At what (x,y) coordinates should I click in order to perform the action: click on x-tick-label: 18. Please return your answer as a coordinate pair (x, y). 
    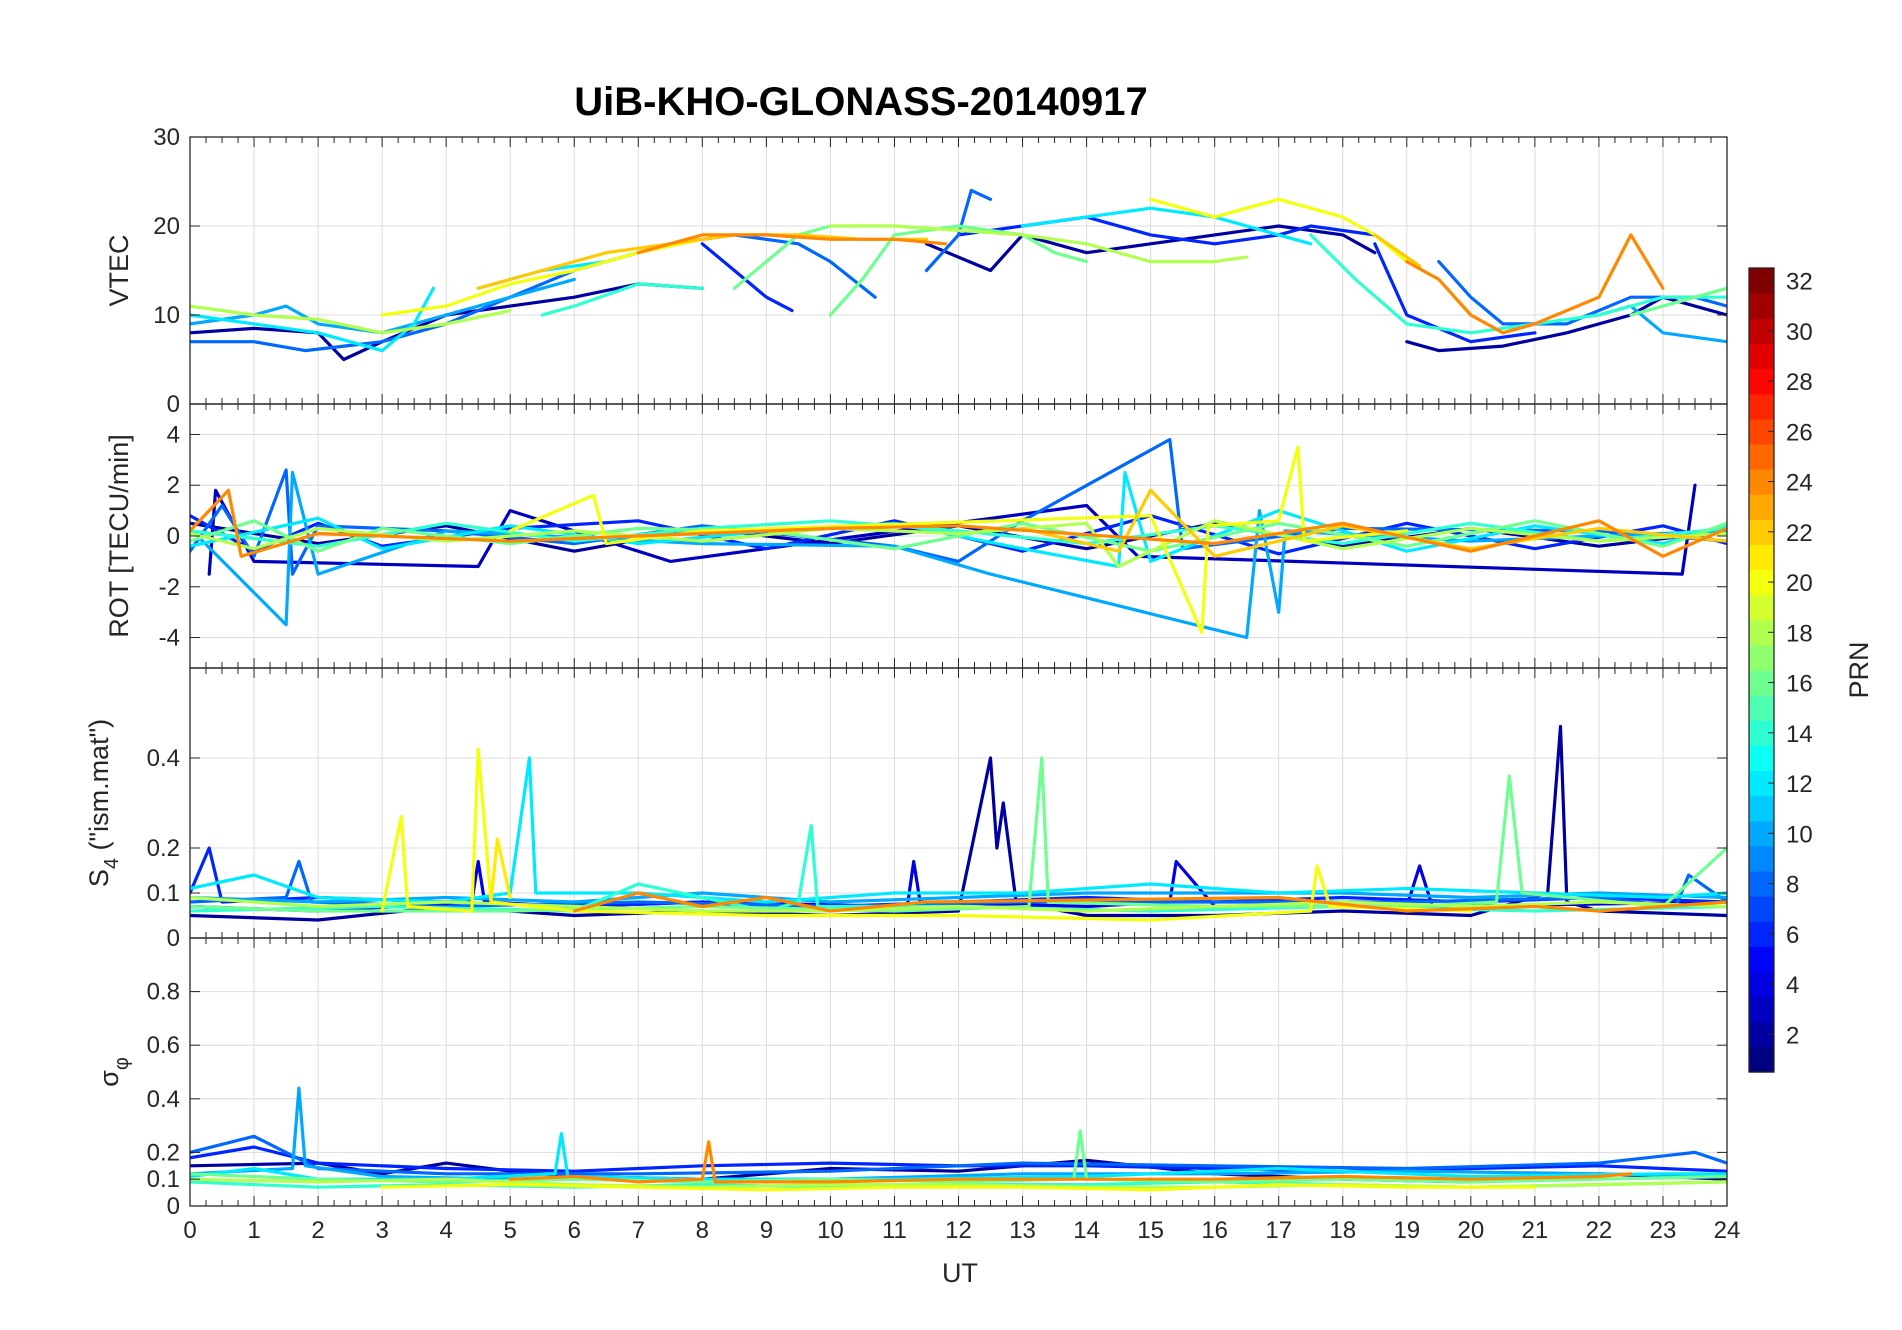
    Looking at the image, I should click on (1342, 1230).